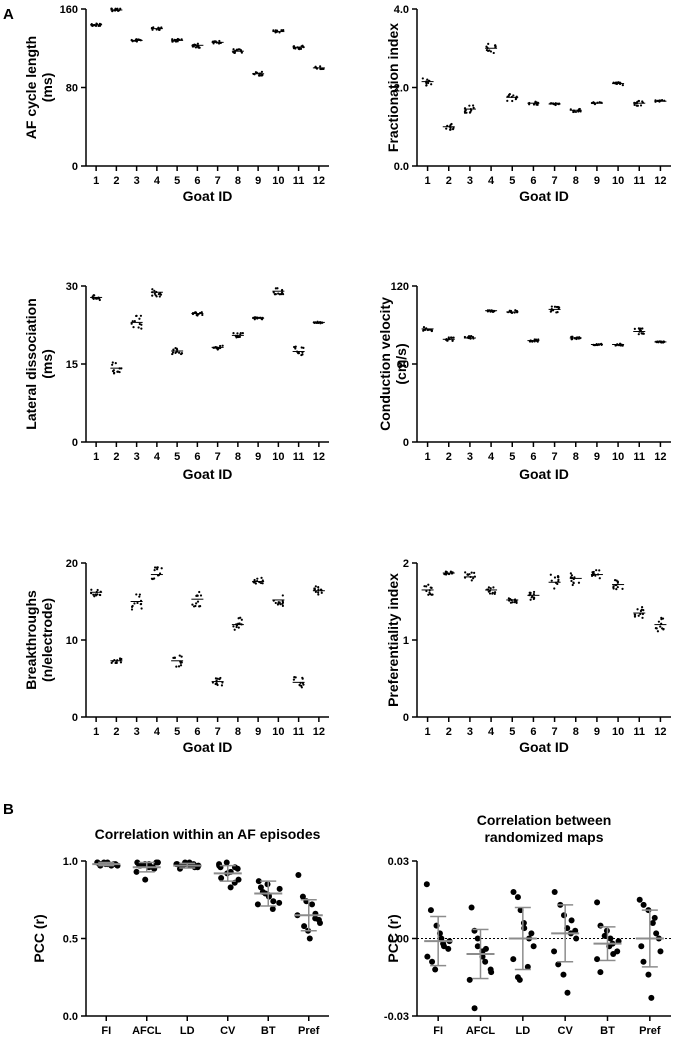 This screenshot has height=1040, width=680. Describe the element at coordinates (618, 457) in the screenshot. I see `x-tick-label: 10` at that location.